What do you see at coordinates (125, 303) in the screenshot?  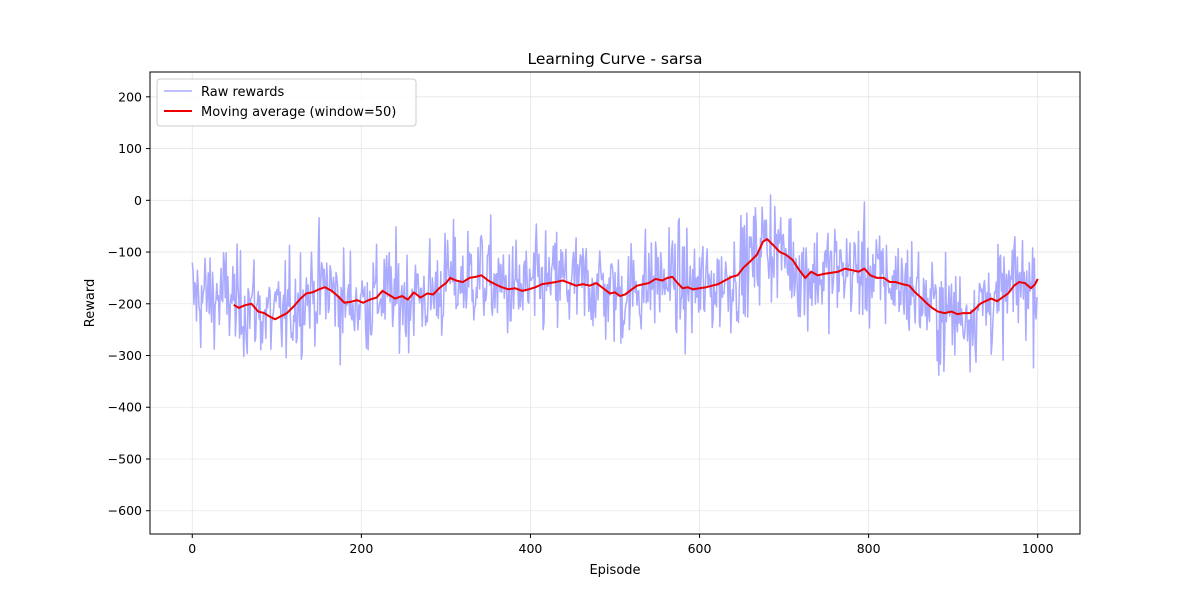 I see `y-tick-label: −200` at bounding box center [125, 303].